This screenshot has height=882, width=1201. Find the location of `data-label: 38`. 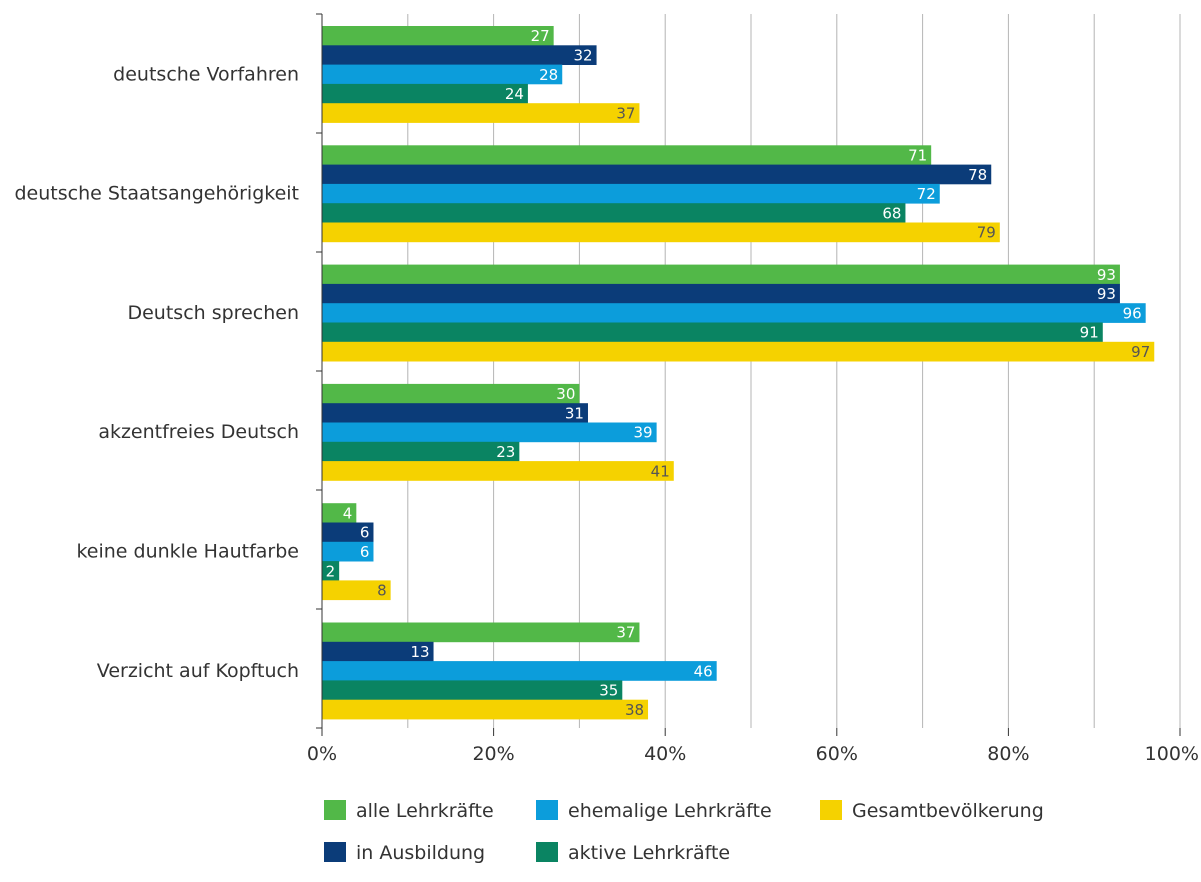

data-label: 38 is located at coordinates (634, 710).